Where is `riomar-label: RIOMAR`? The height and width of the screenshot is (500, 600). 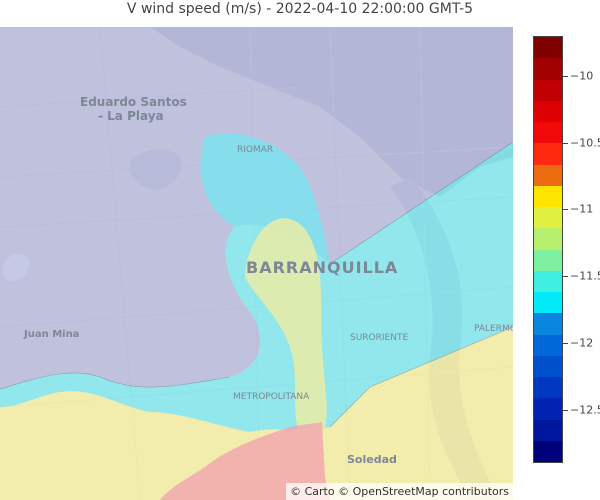 riomar-label: RIOMAR is located at coordinates (255, 150).